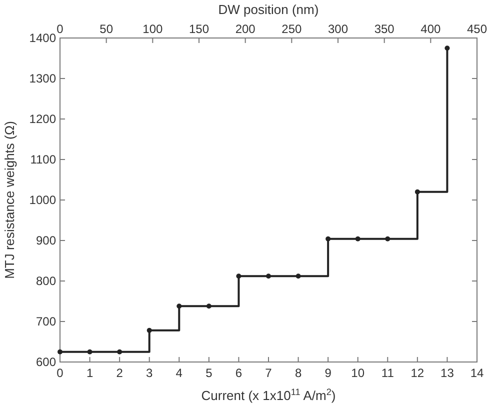  Describe the element at coordinates (268, 373) in the screenshot. I see `x-tick-label: 7` at that location.